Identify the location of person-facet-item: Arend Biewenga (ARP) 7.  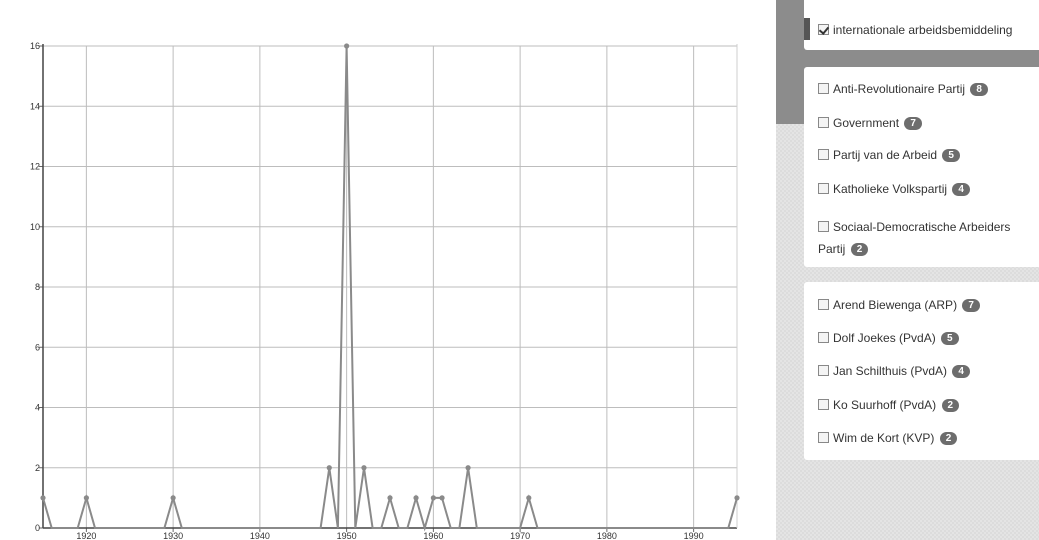
(927, 305).